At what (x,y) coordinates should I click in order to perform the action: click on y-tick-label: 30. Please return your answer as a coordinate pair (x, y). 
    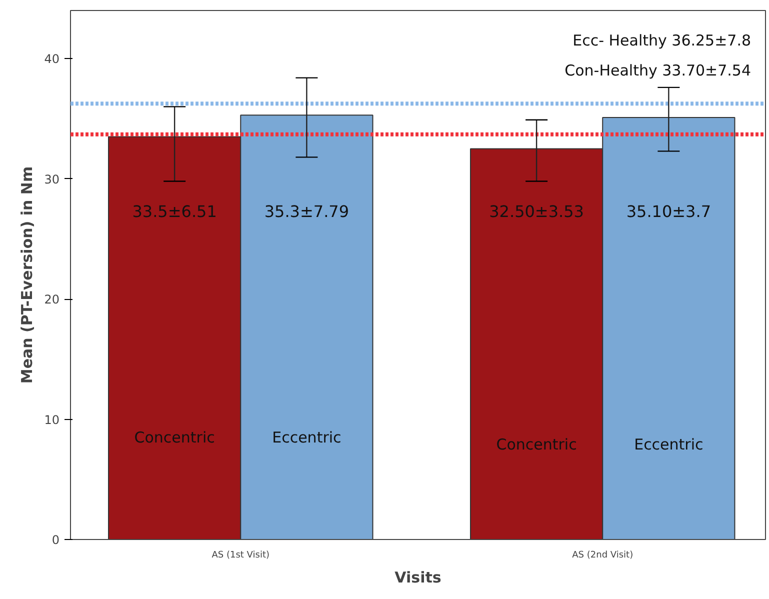
    Looking at the image, I should click on (52, 179).